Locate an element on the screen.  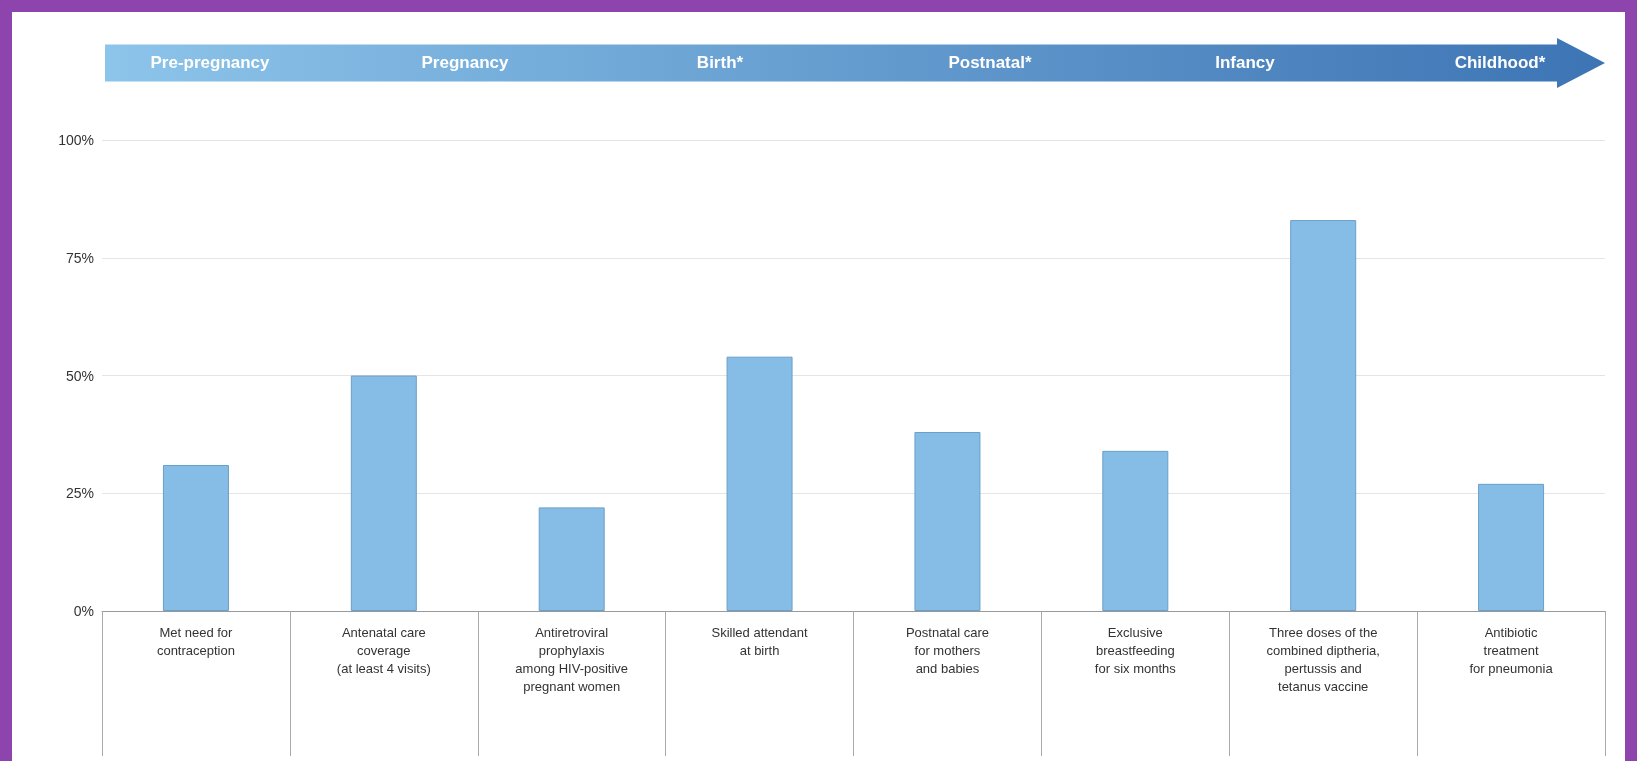
text: Childhood* is located at coordinates (1500, 63).